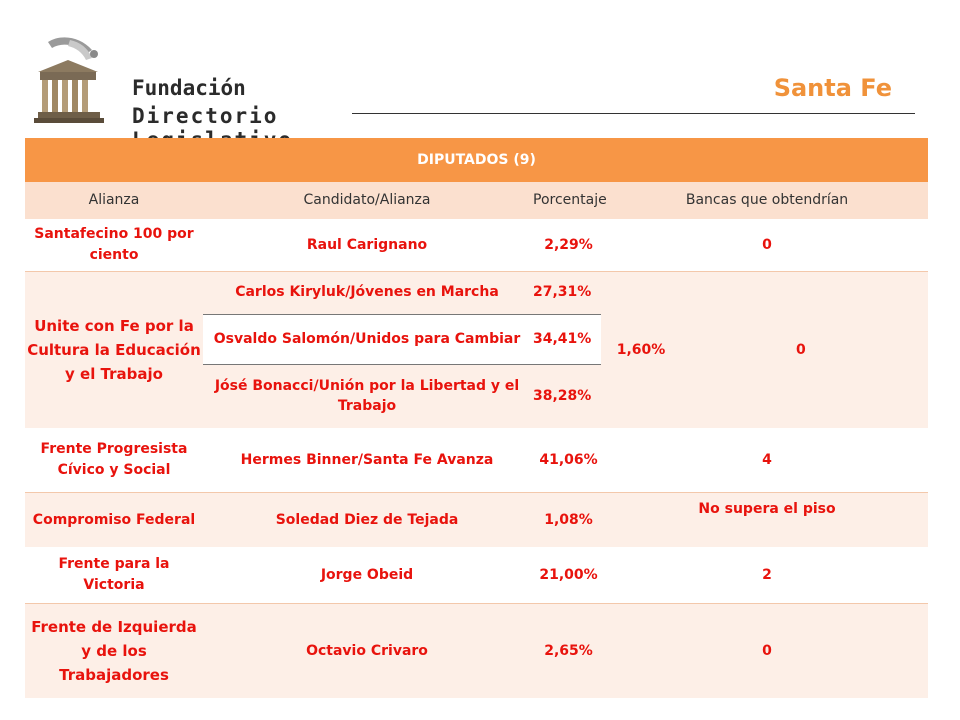 This screenshot has height=720, width=960. Describe the element at coordinates (189, 88) in the screenshot. I see `logo-text-line1: Fundación` at that location.